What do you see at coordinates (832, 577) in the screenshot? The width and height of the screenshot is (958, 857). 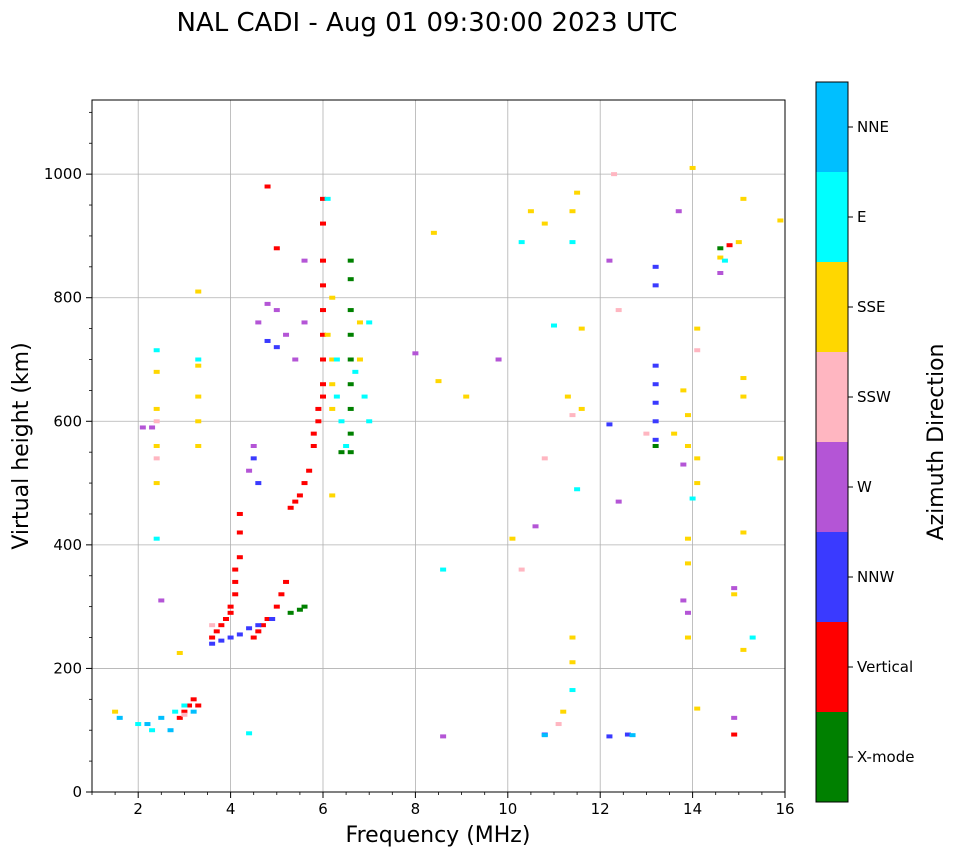 I see `colorbar-segment` at bounding box center [832, 577].